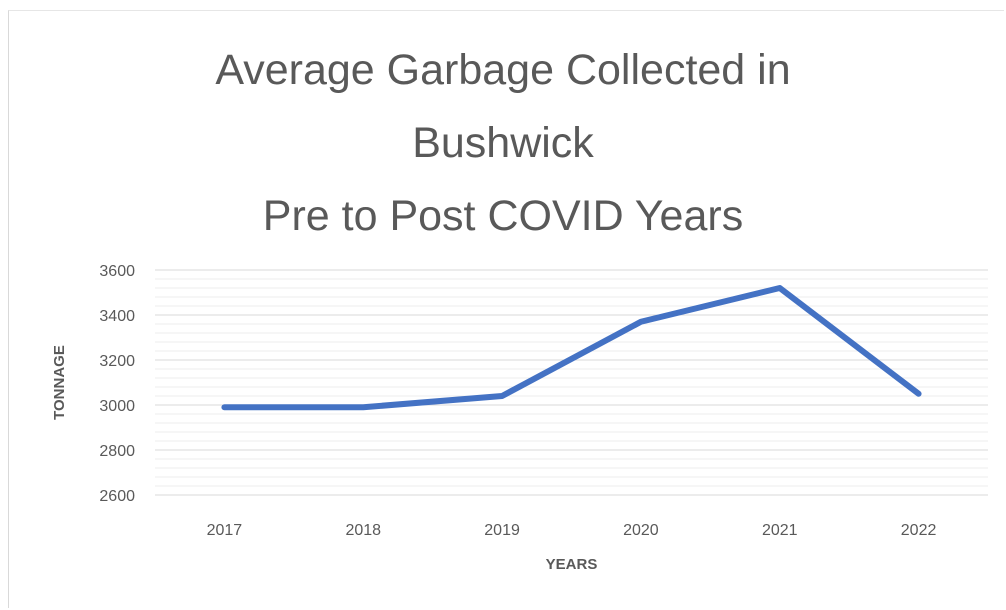 This screenshot has height=610, width=1006. Describe the element at coordinates (641, 530) in the screenshot. I see `x-tick-label: 2020` at that location.